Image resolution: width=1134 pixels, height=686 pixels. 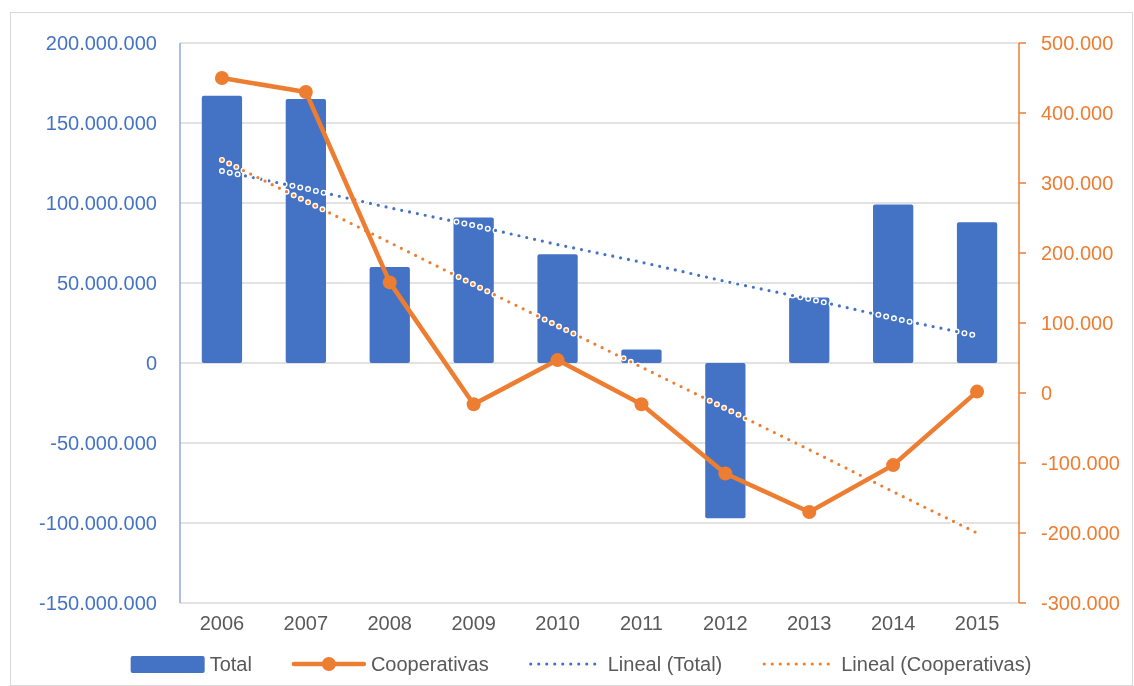 What do you see at coordinates (1047, 393) in the screenshot?
I see `y2-tick-label: 0` at bounding box center [1047, 393].